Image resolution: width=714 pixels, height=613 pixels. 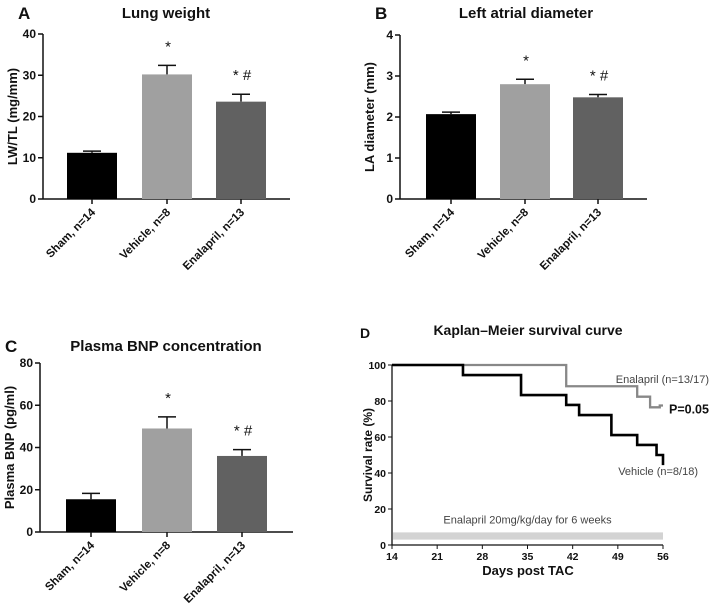 I want to click on x-tick-label: 21, so click(x=437, y=557).